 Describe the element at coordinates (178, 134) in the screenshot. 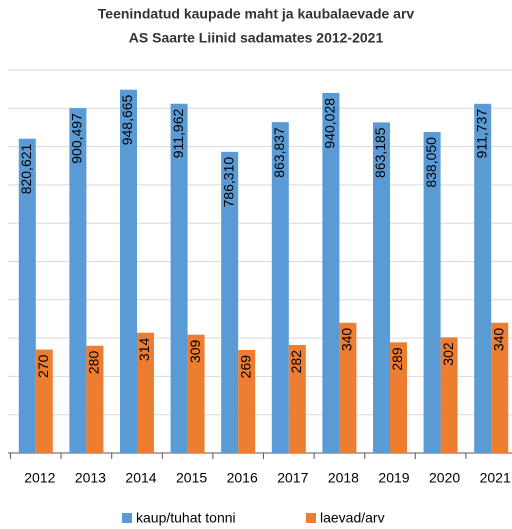

I see `data-label: 911,962` at that location.